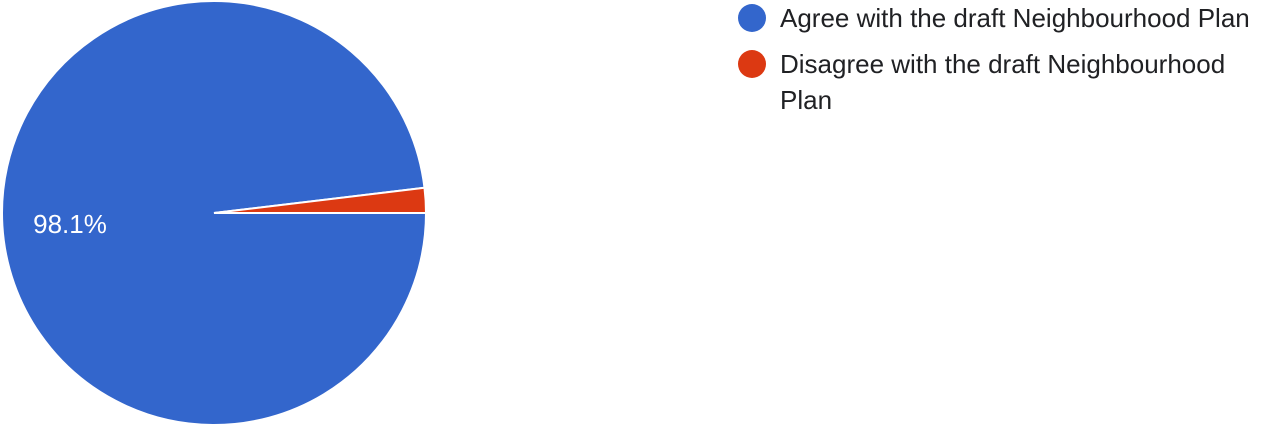  I want to click on legend-item-agree: Agree with the draft Neighbourhood Plan, so click(998, 18).